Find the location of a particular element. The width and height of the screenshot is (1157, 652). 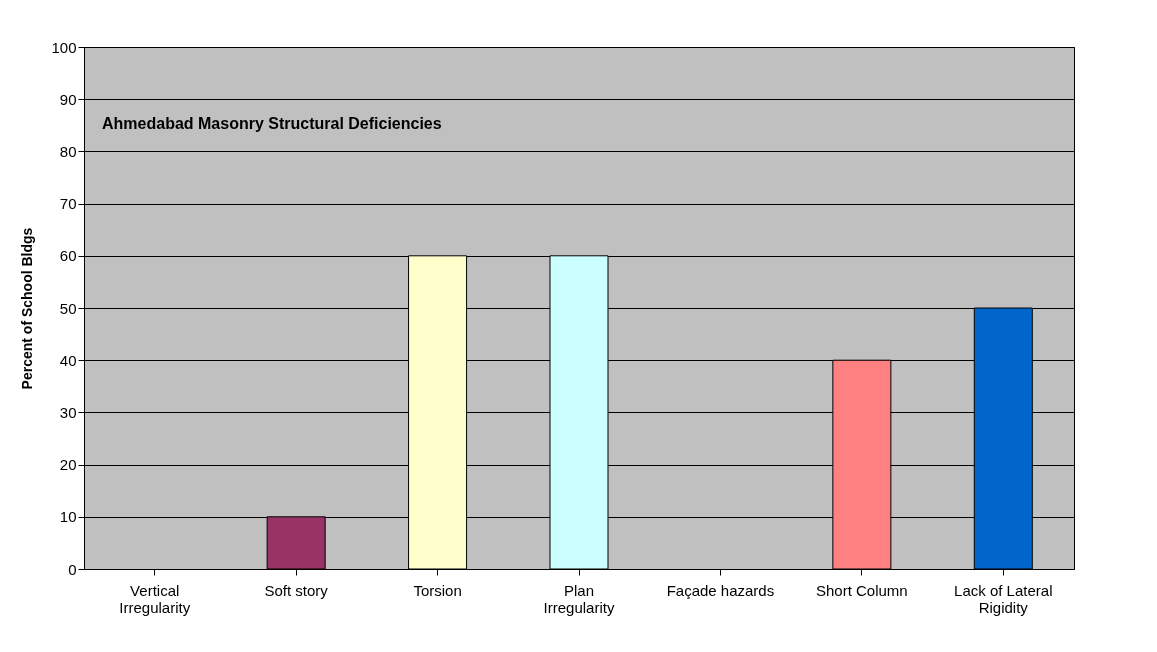

x-tick-label: Lack of Lateral Rigidity is located at coordinates (1003, 598).